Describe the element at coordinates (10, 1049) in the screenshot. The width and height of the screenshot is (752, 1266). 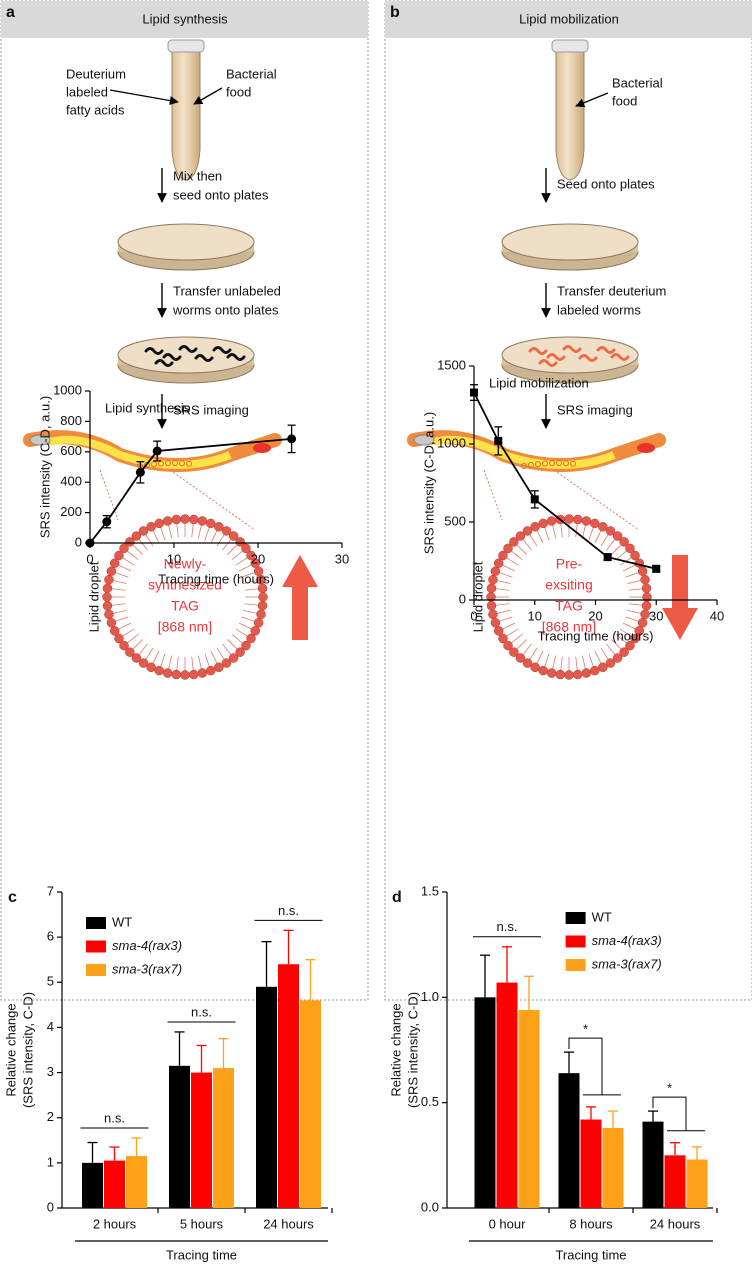
I see `y-axis-label: Relative change` at that location.